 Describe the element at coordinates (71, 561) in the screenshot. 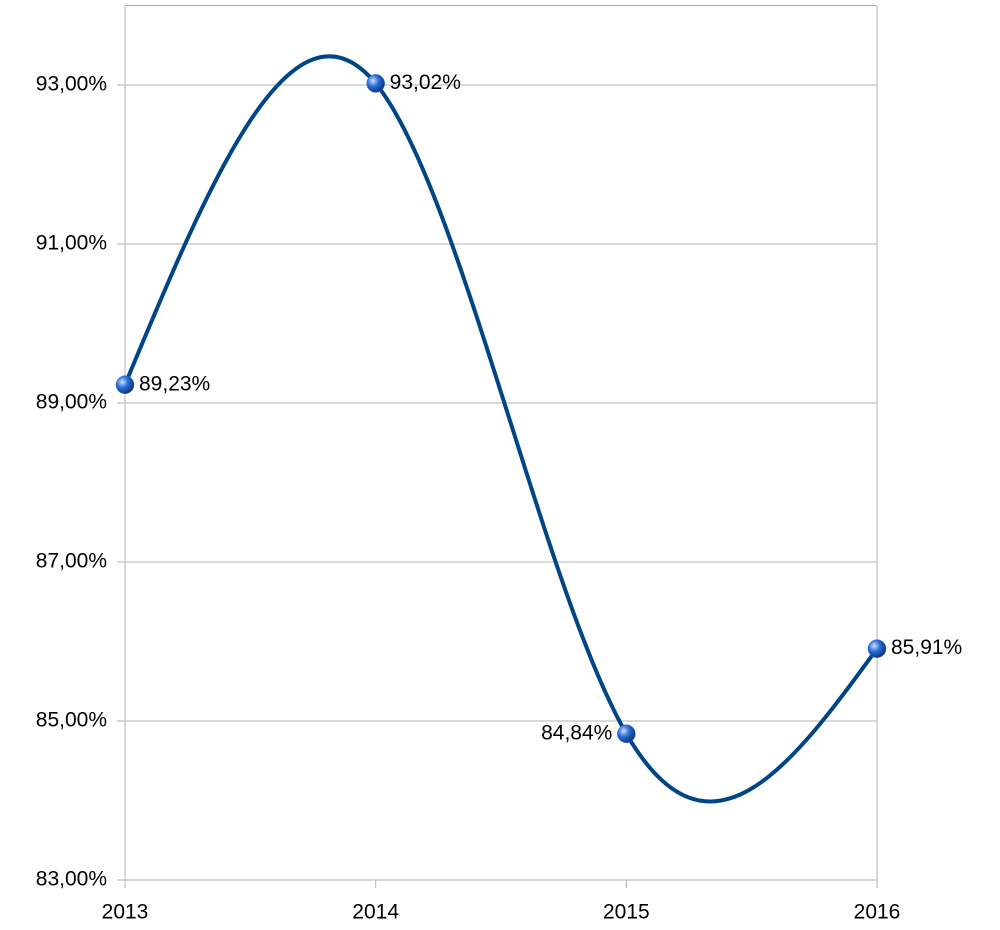

I see `y-tick-label: 87,00%` at that location.